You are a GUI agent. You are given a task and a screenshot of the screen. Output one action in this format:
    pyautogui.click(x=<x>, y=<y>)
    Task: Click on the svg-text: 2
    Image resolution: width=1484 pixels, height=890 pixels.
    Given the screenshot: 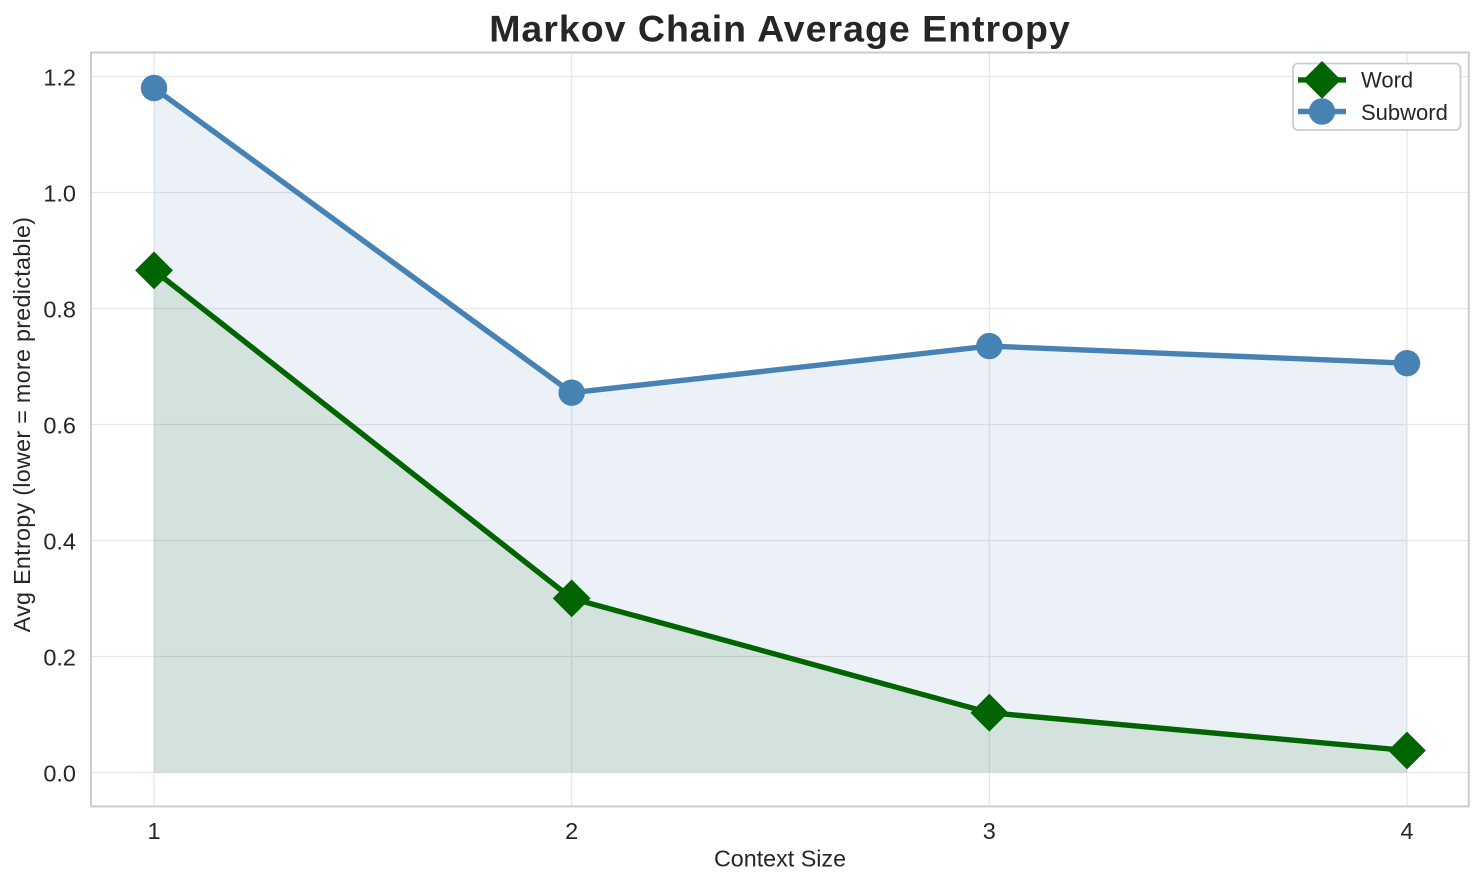 What is the action you would take?
    pyautogui.click(x=571, y=831)
    